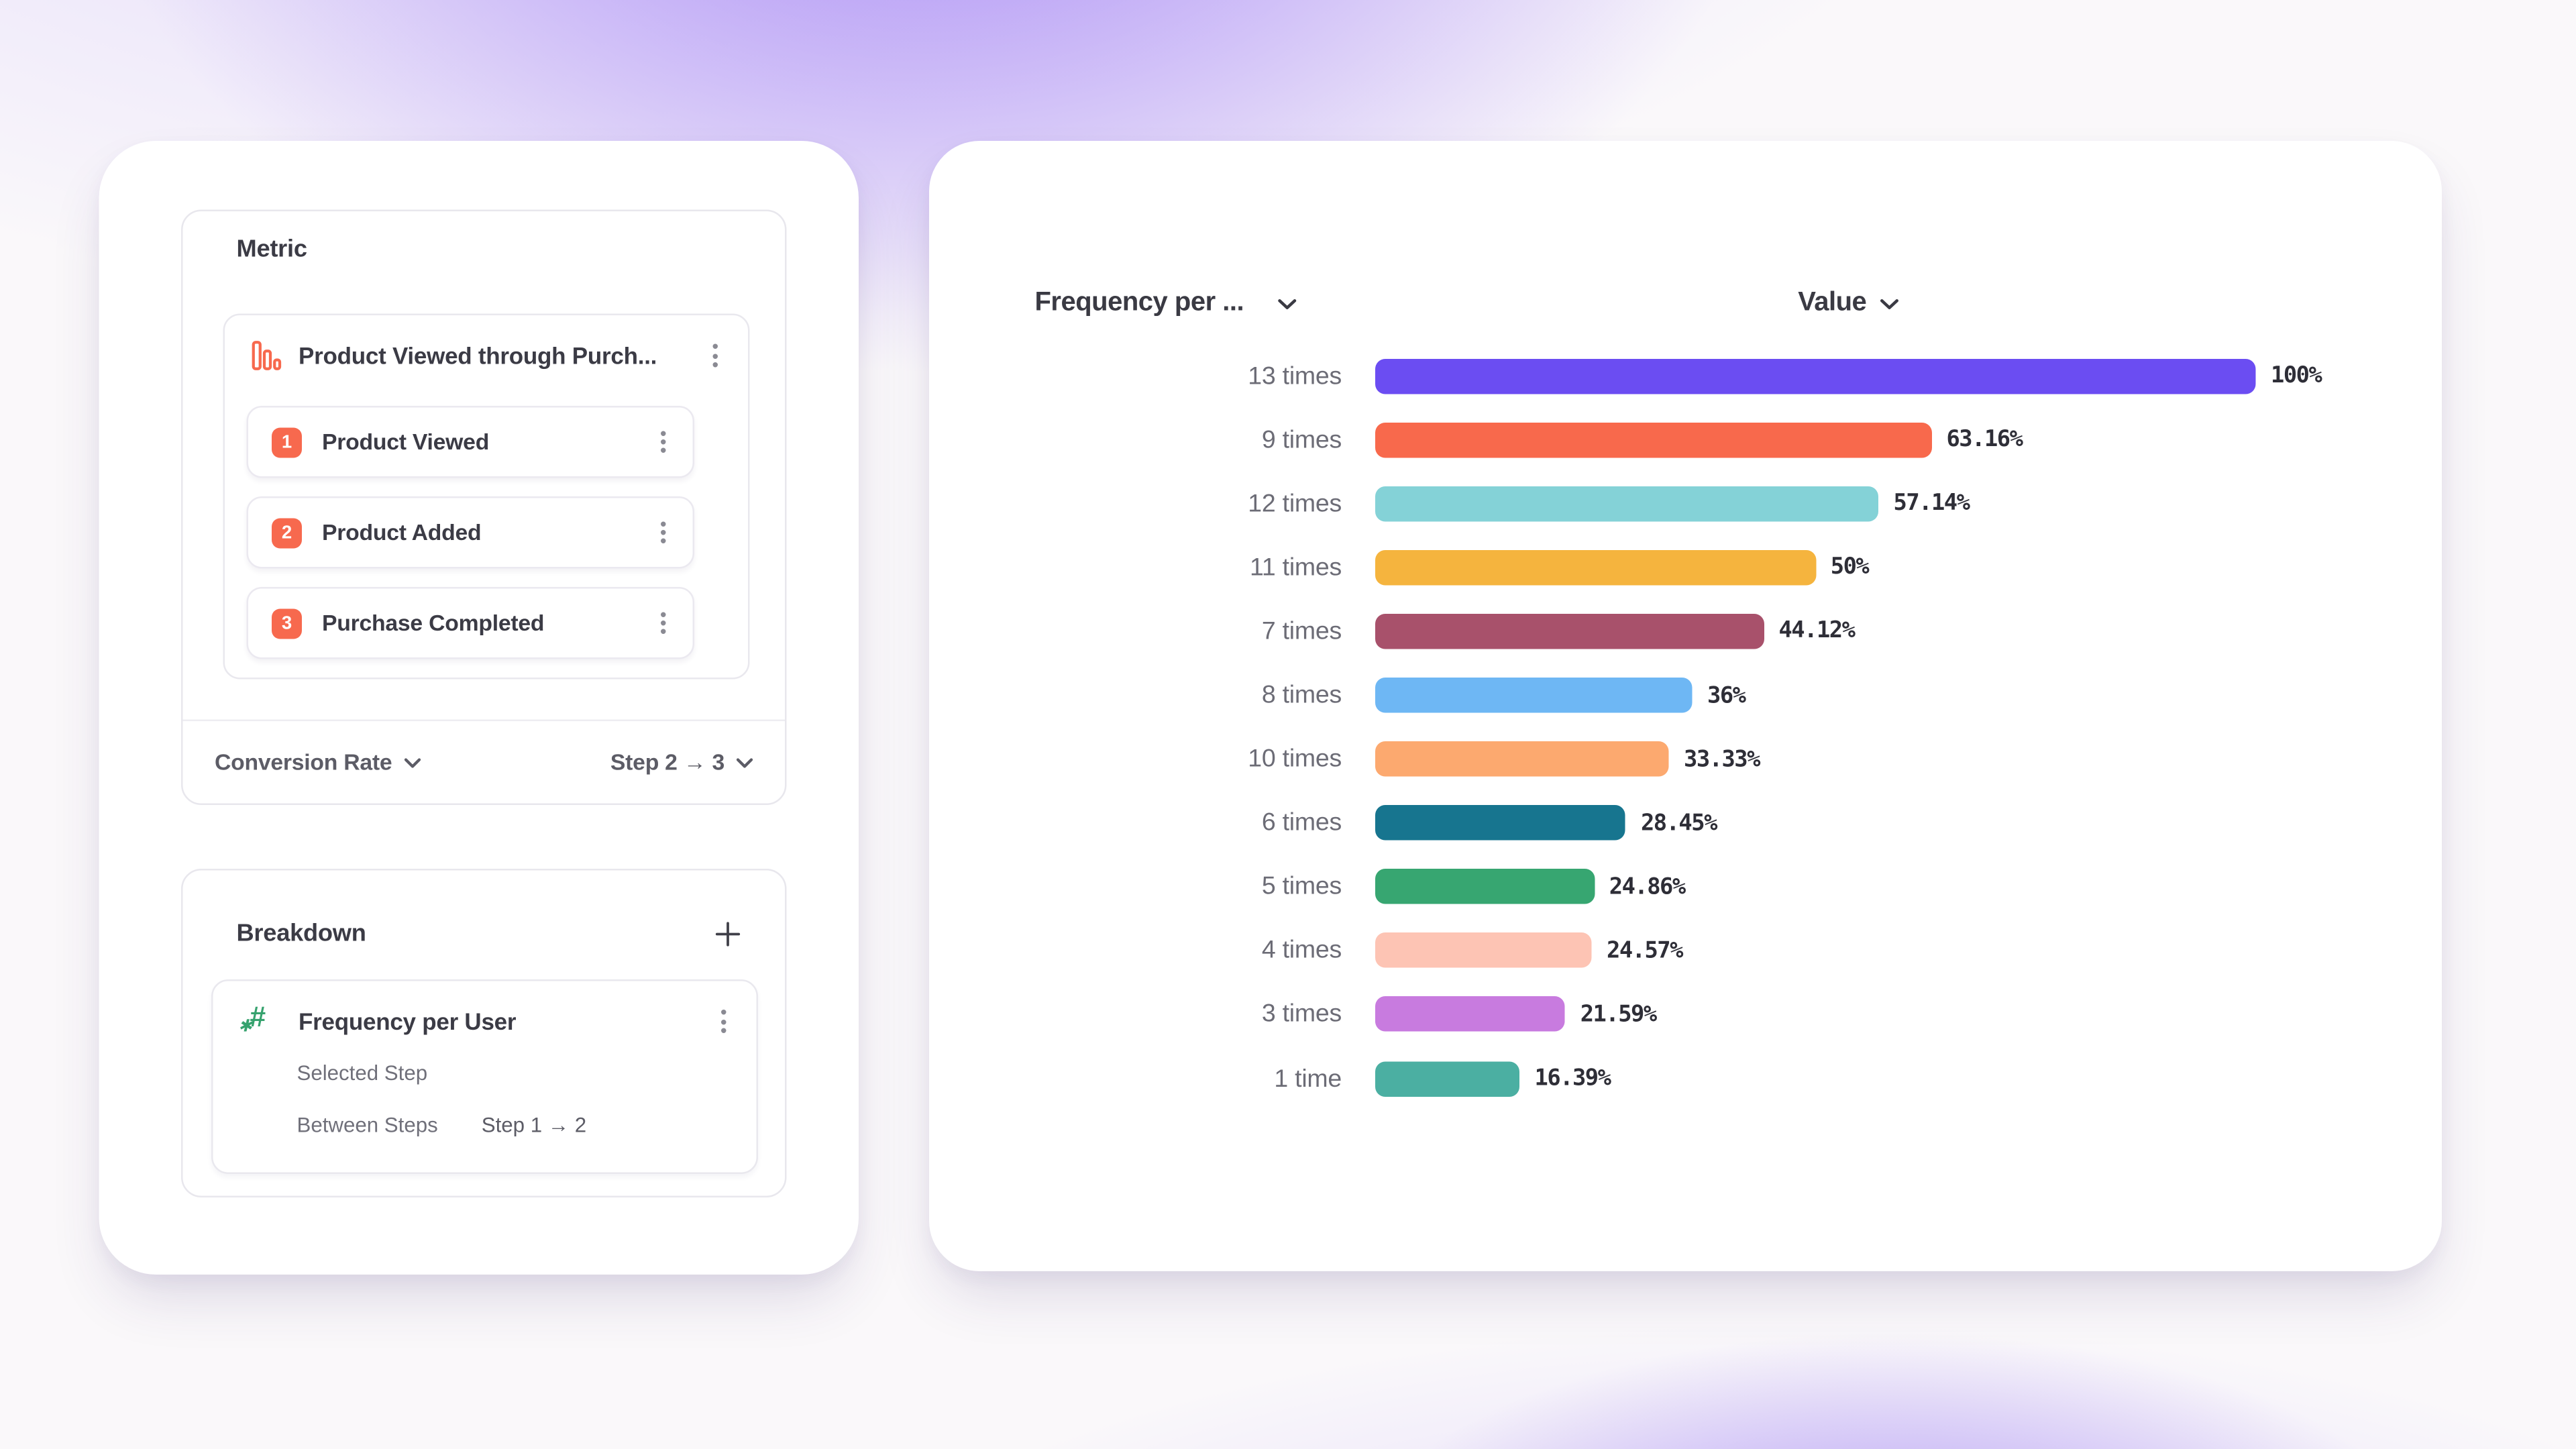 The image size is (2576, 1449). Describe the element at coordinates (1816, 631) in the screenshot. I see `bar-value-label: 44.12%` at that location.